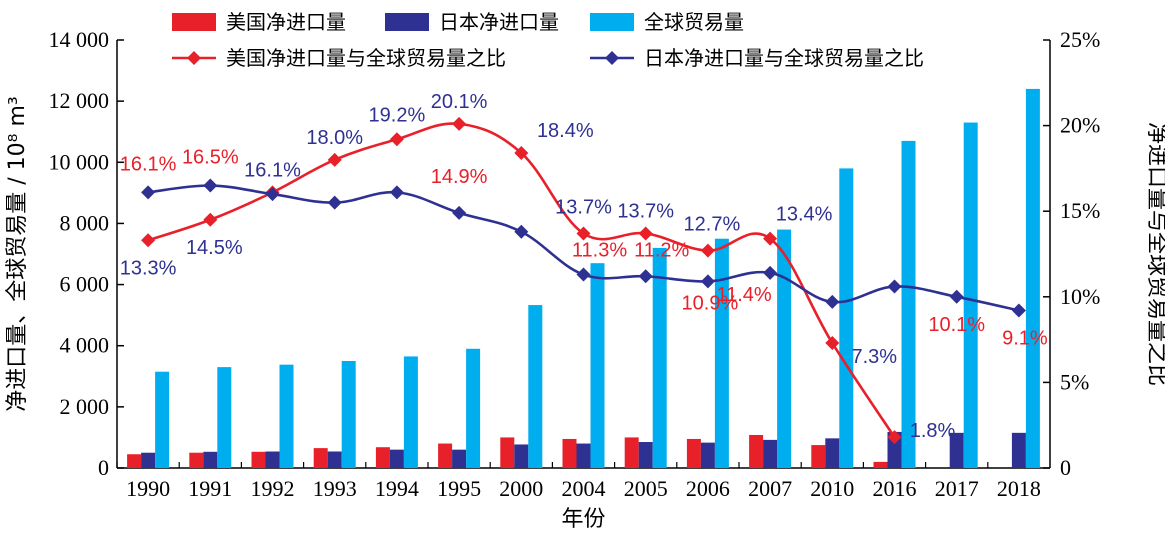  Describe the element at coordinates (459, 488) in the screenshot. I see `x-tick-label: 1995` at that location.